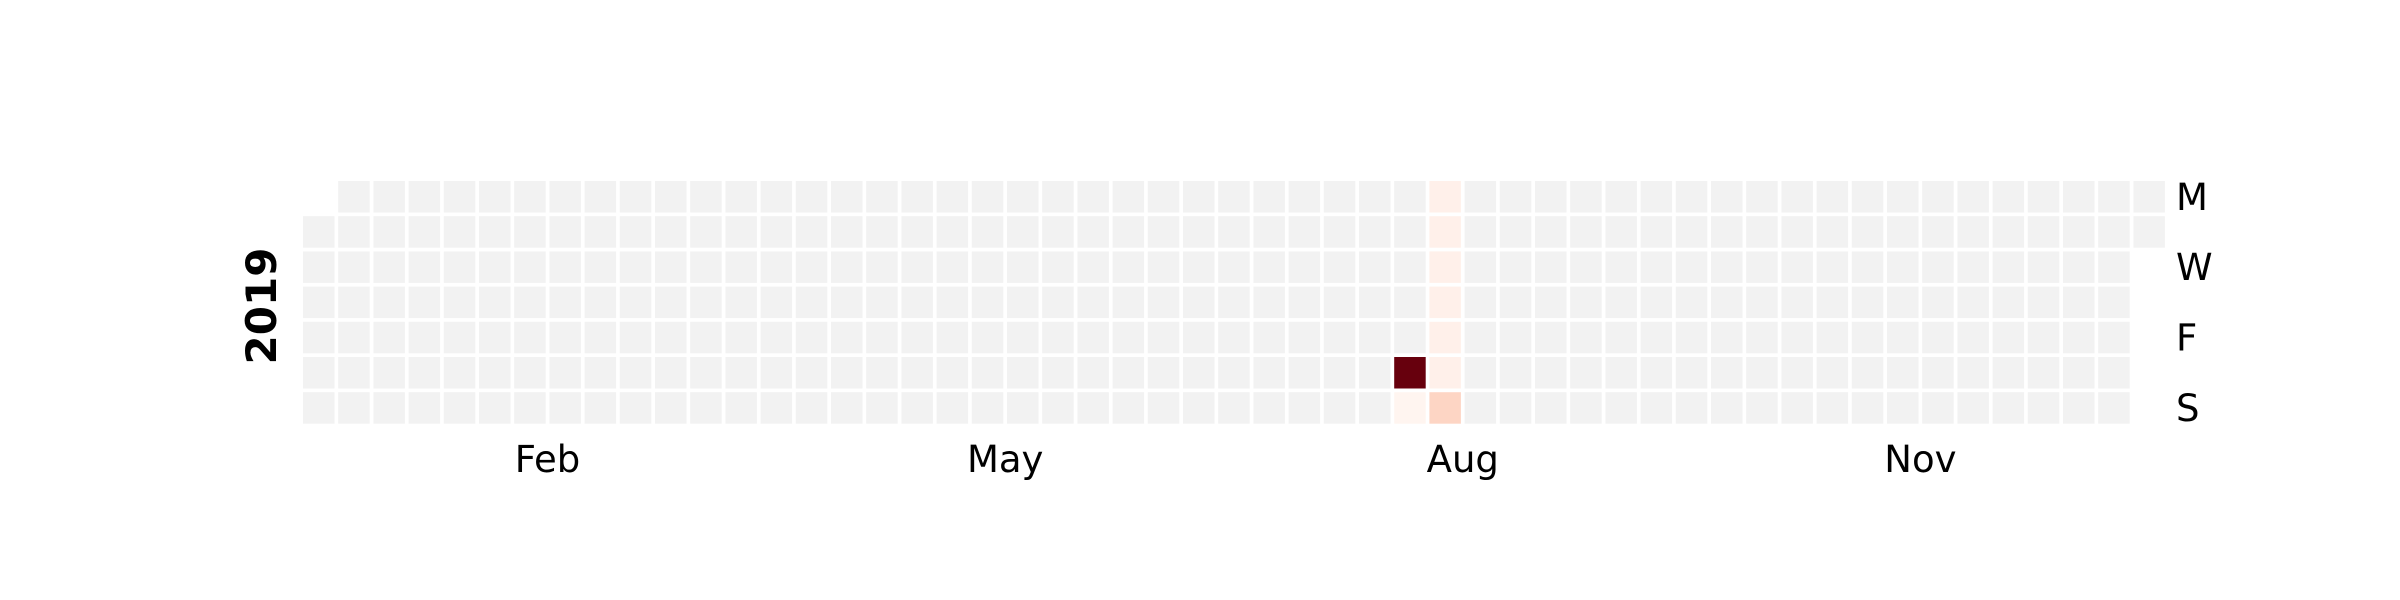  What do you see at coordinates (2194, 267) in the screenshot?
I see `weekday-tick-label: W` at bounding box center [2194, 267].